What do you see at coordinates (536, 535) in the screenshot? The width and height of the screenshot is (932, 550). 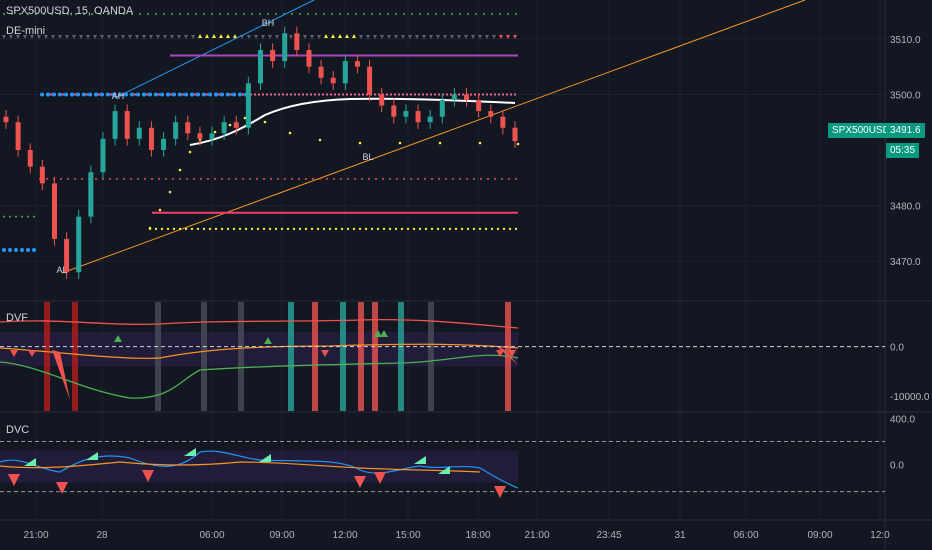 I see `x-tick-label: 21:00` at bounding box center [536, 535].